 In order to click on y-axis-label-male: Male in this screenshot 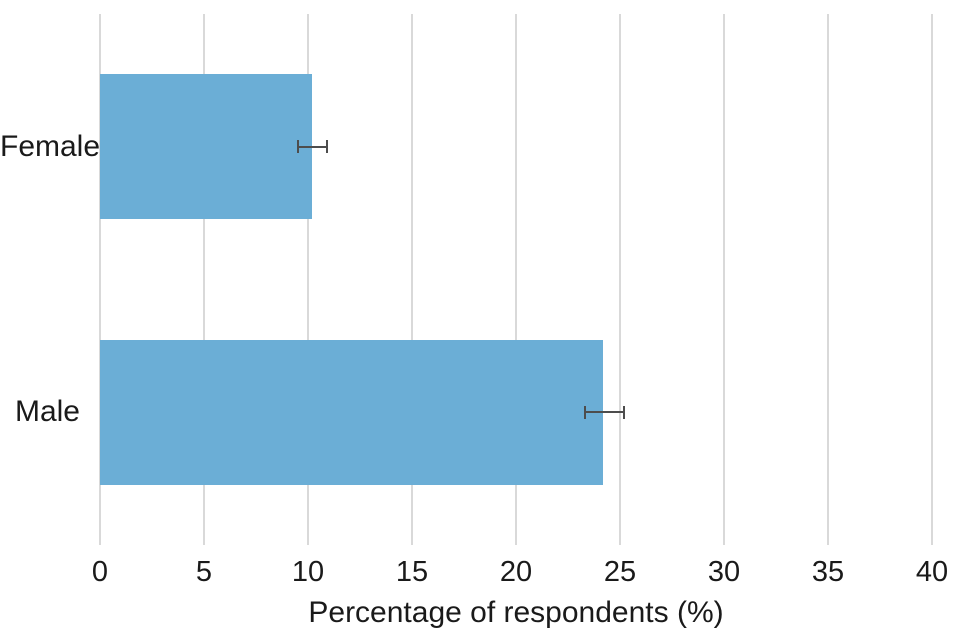, I will do `click(47, 412)`.